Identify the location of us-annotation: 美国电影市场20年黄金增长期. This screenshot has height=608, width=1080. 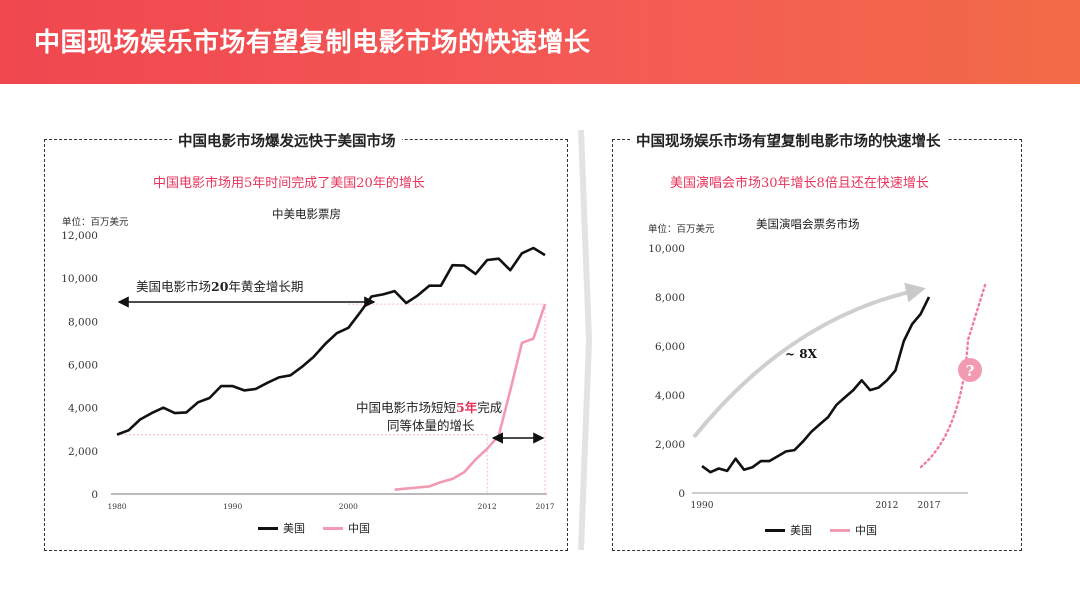
(219, 285).